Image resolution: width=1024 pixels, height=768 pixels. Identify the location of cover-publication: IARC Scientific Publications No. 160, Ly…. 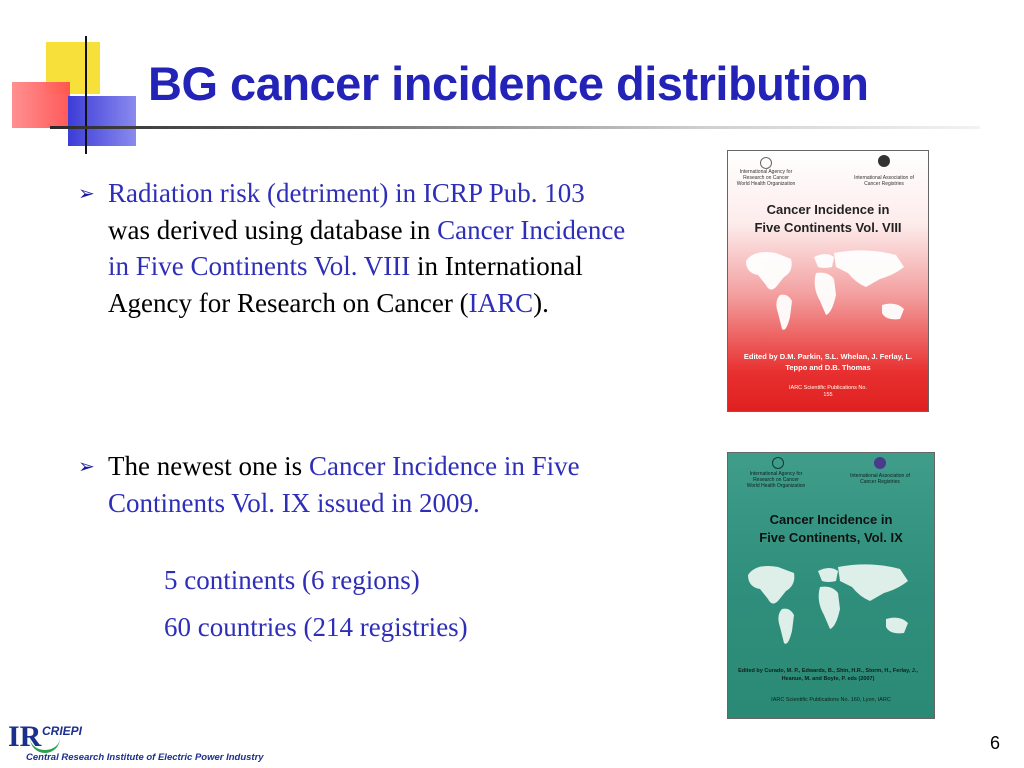
(831, 700).